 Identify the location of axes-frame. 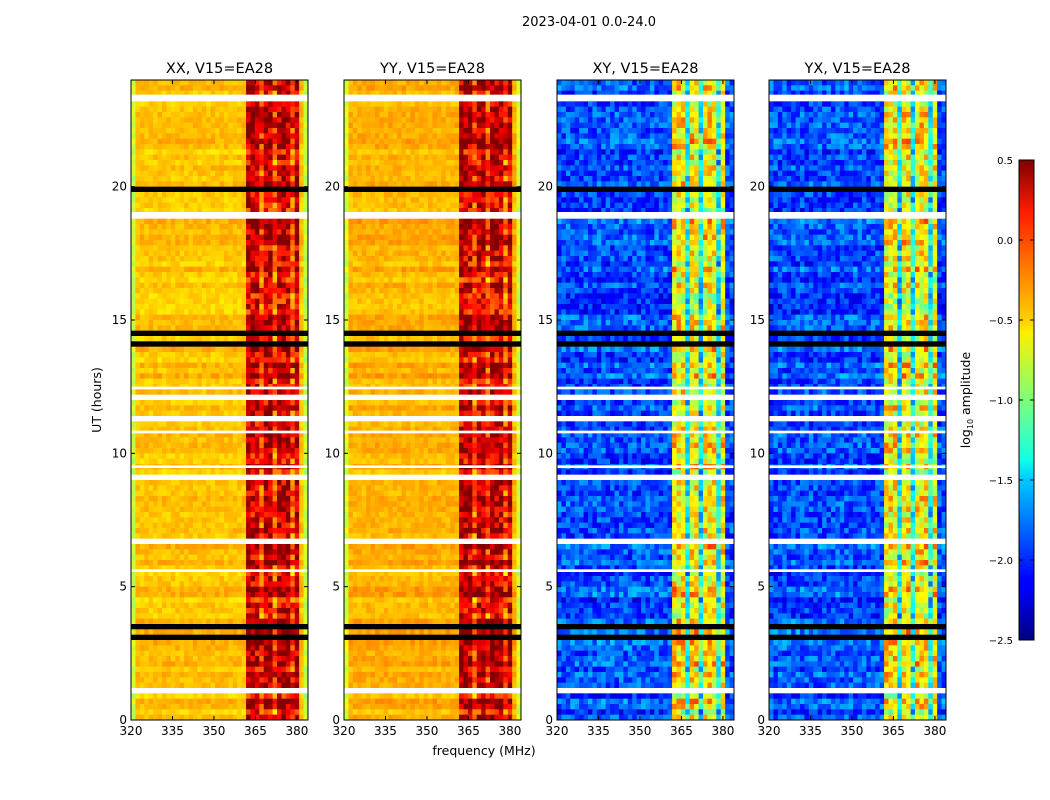
(219, 400).